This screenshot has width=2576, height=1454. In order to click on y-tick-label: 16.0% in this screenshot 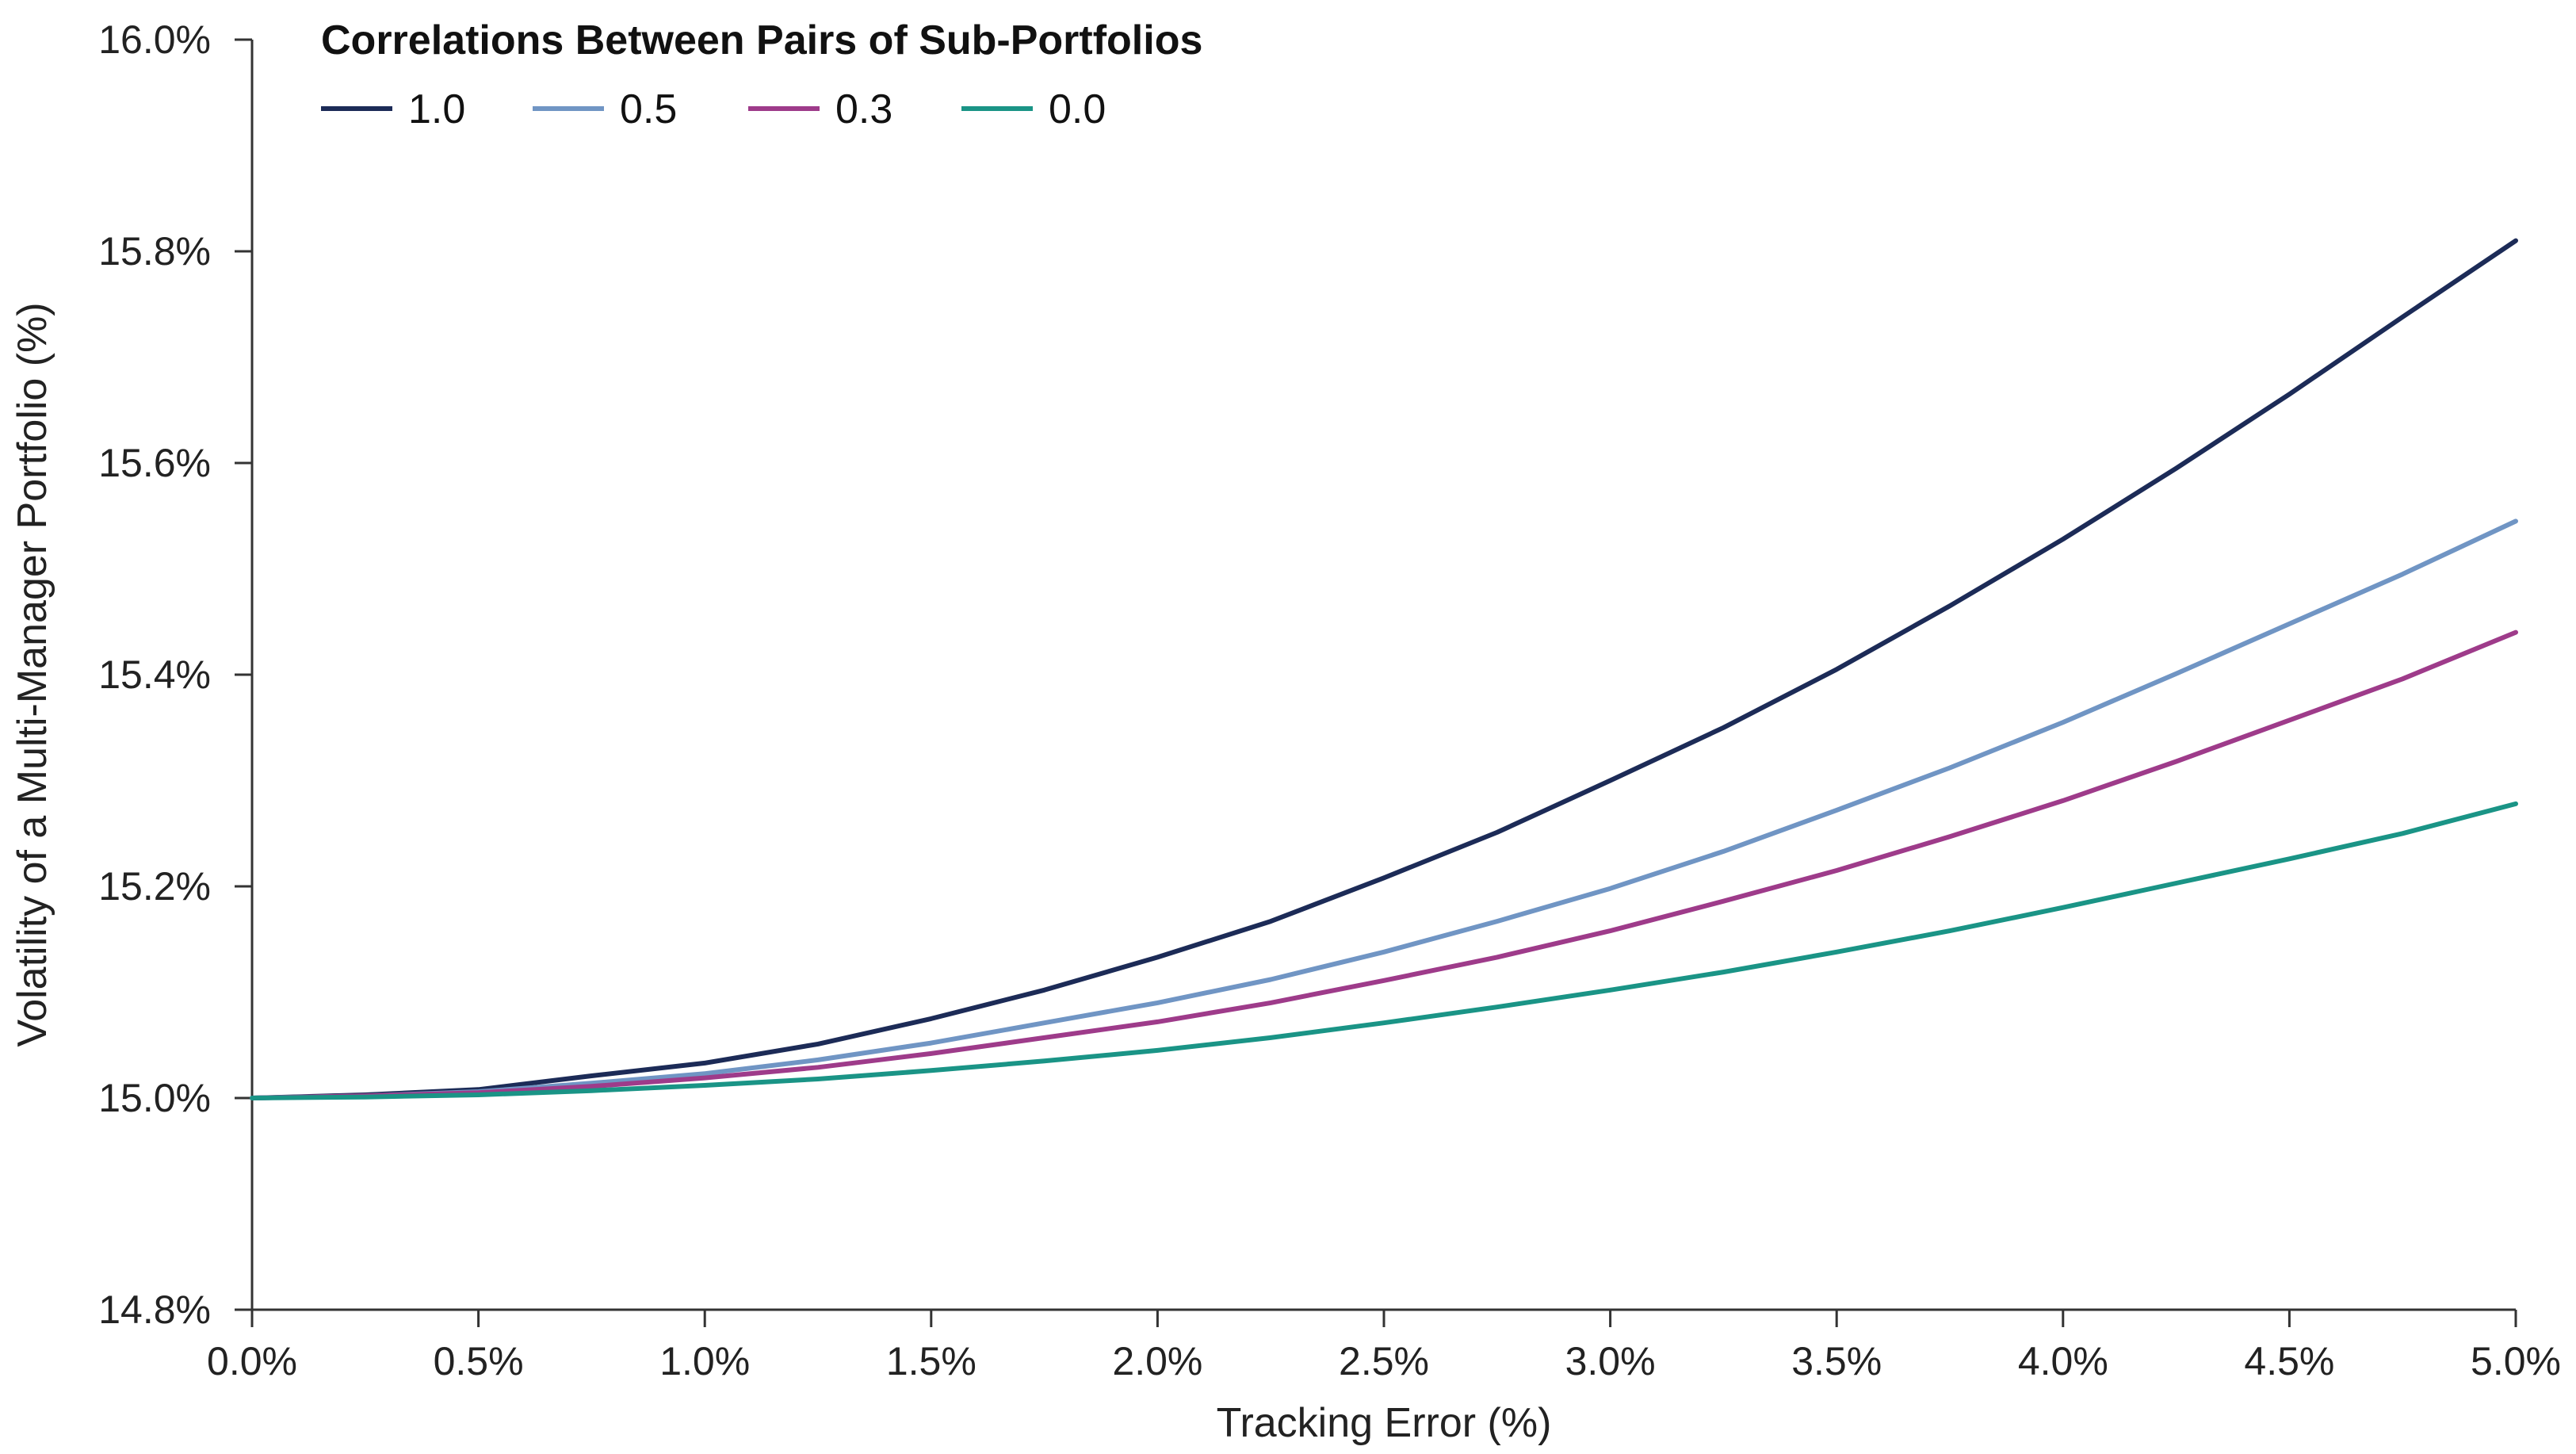, I will do `click(154, 39)`.